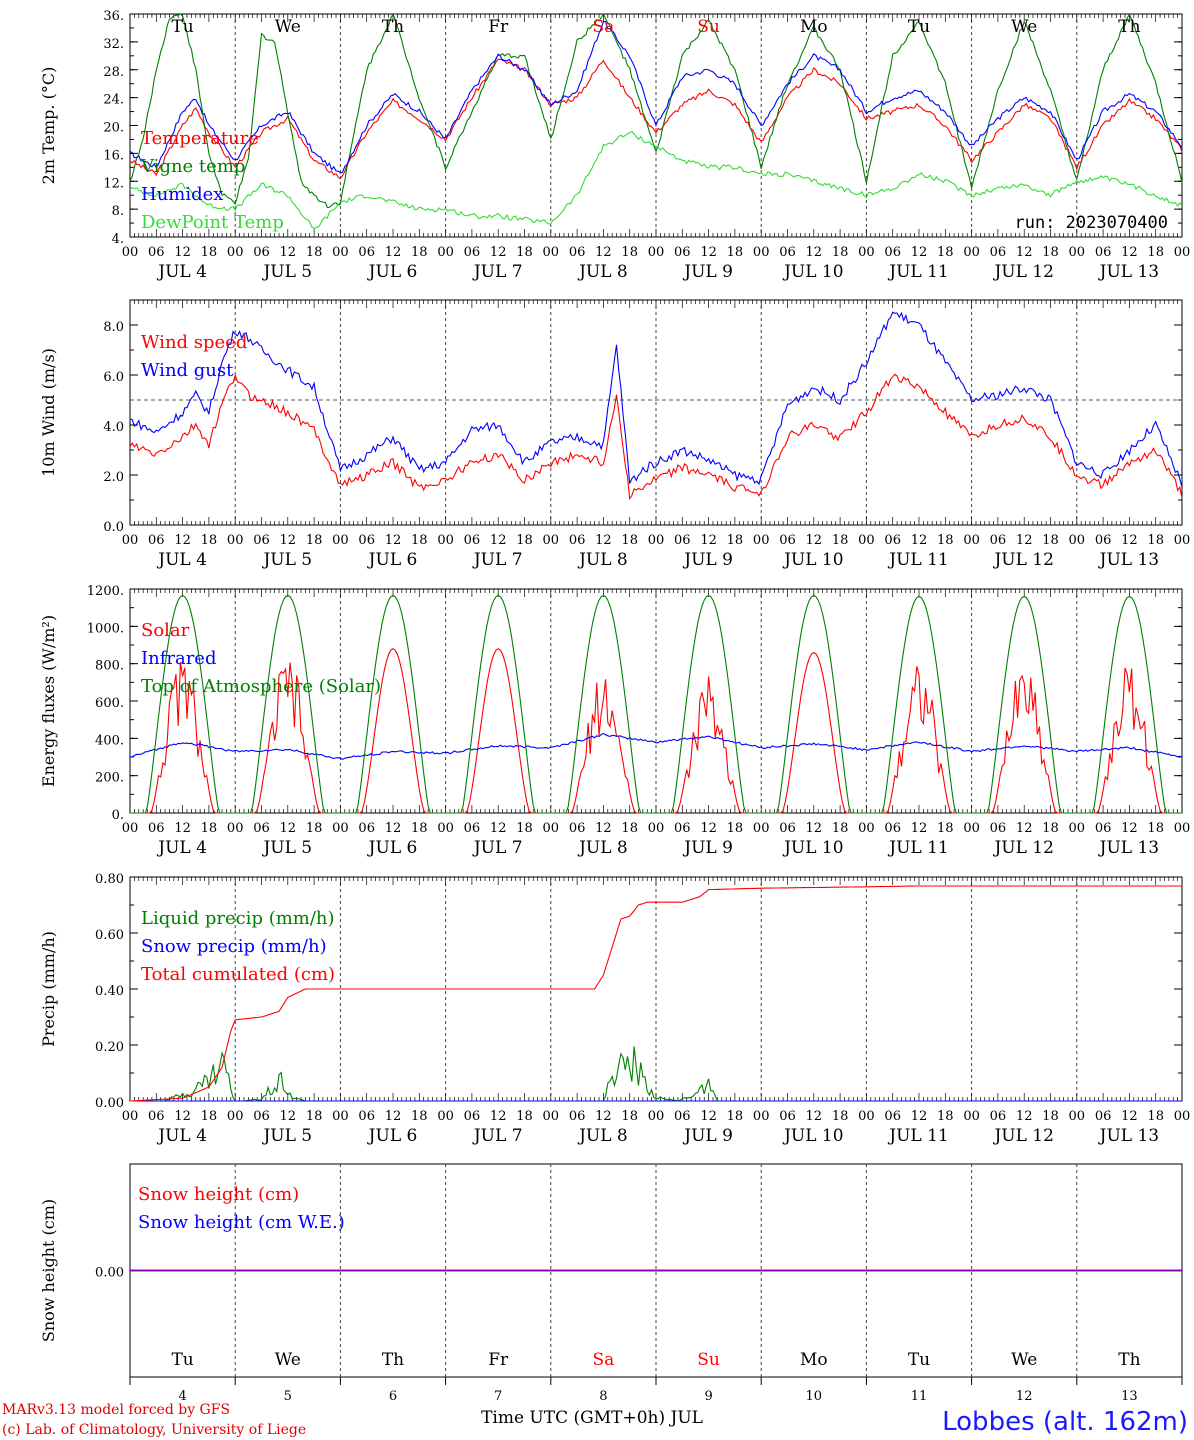  What do you see at coordinates (109, 1047) in the screenshot?
I see `y-tick-label: 0.20` at bounding box center [109, 1047].